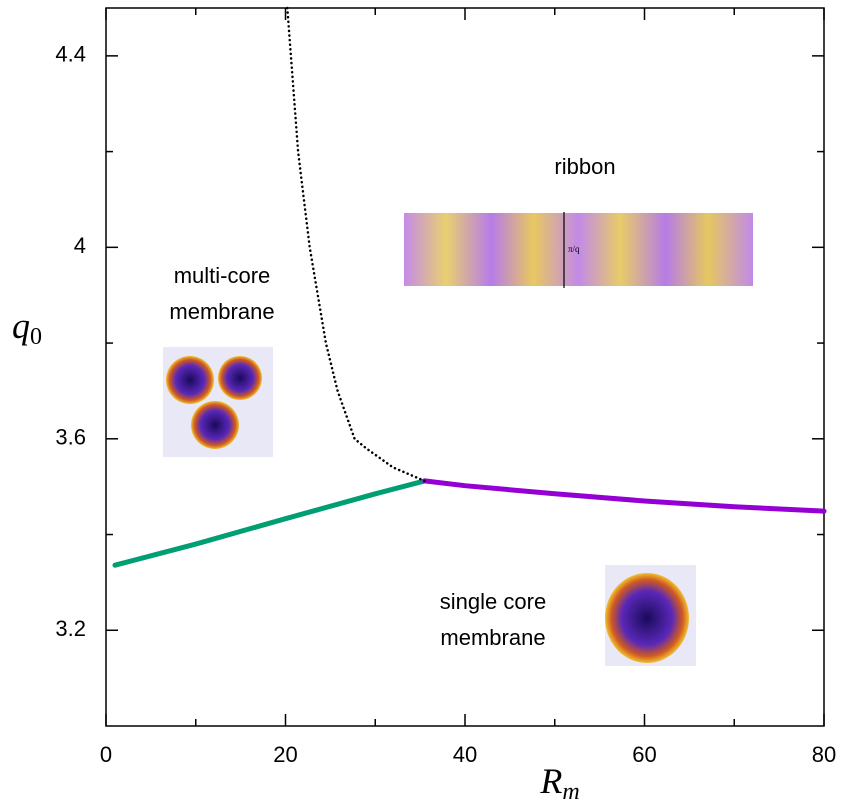 The width and height of the screenshot is (847, 805). Describe the element at coordinates (559, 782) in the screenshot. I see `x-axis-title: Rm` at that location.